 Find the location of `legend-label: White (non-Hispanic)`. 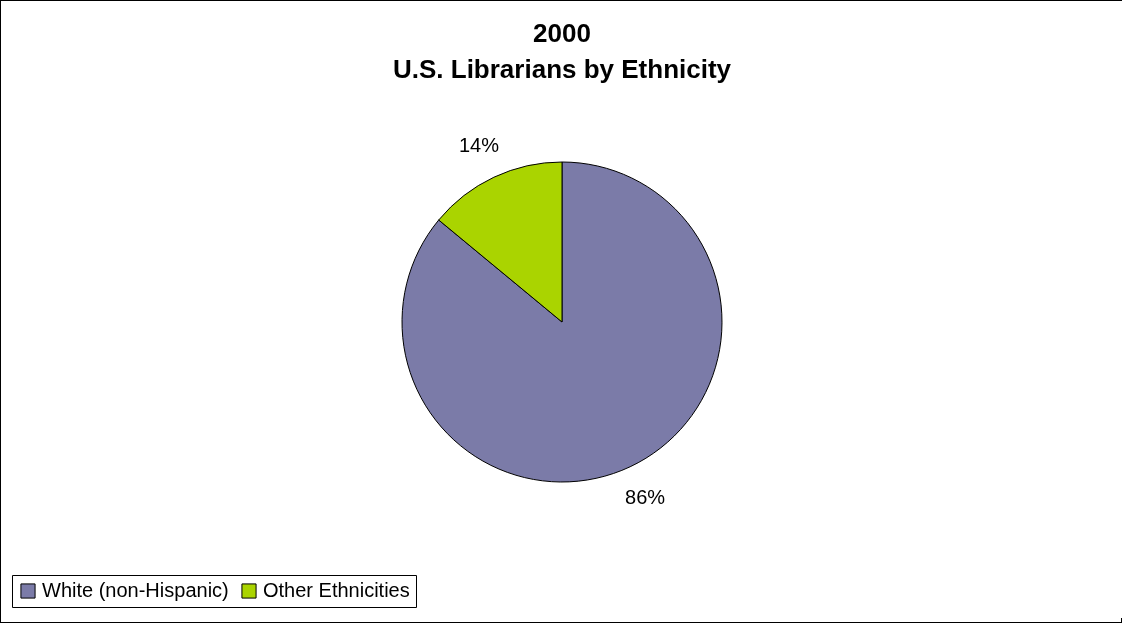

legend-label: White (non-Hispanic) is located at coordinates (135, 590).